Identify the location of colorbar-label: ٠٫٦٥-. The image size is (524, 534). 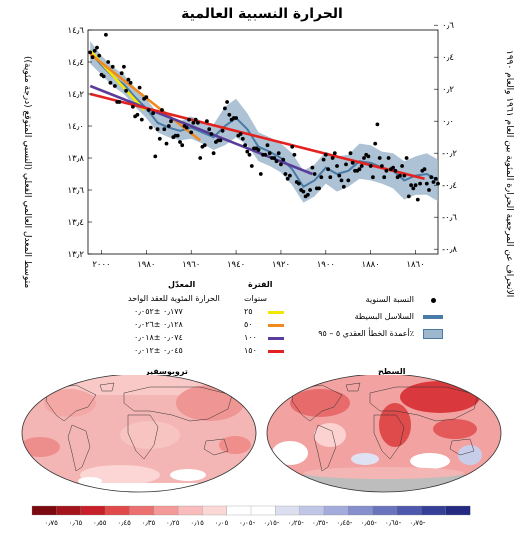
(393, 523).